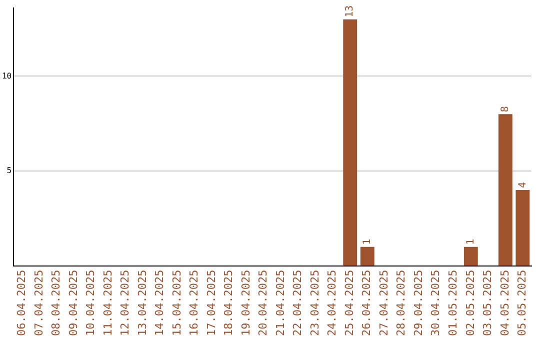 This screenshot has width=540, height=340. I want to click on x-tick-label: 30.04.2025, so click(435, 303).